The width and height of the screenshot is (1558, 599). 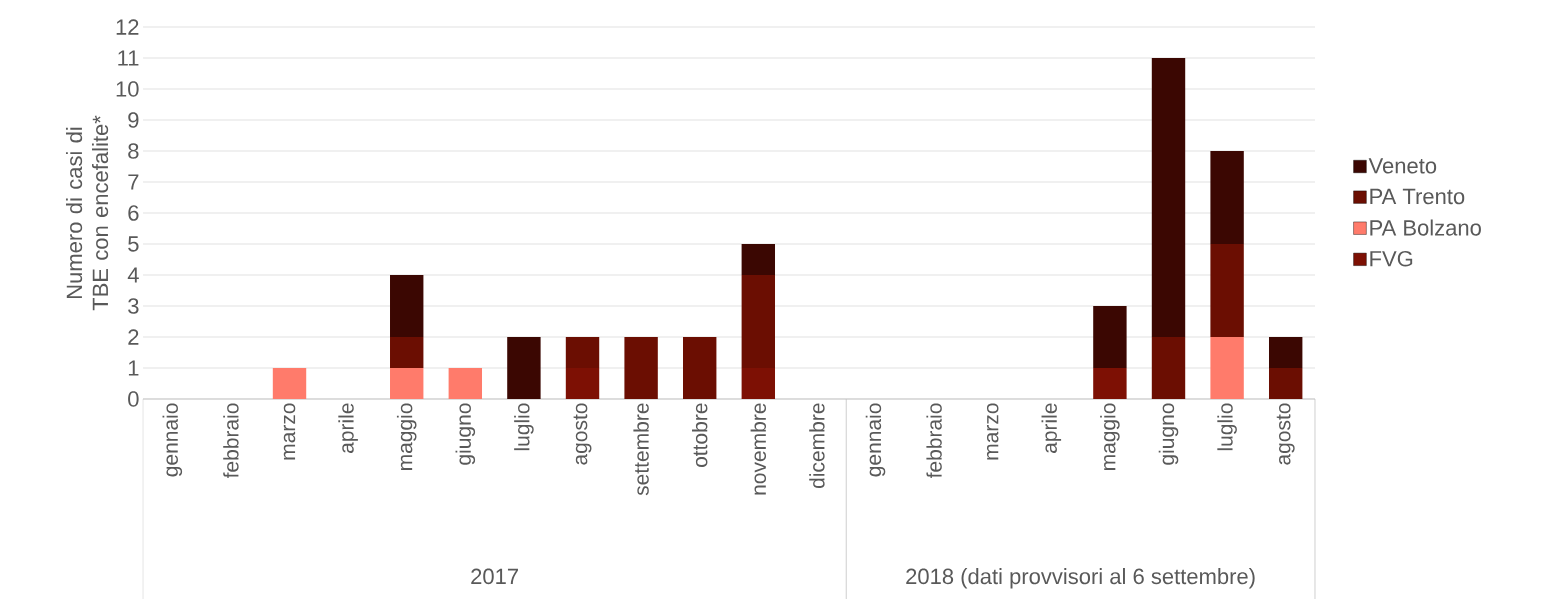 What do you see at coordinates (817, 446) in the screenshot?
I see `x-tick-label: dicembre` at bounding box center [817, 446].